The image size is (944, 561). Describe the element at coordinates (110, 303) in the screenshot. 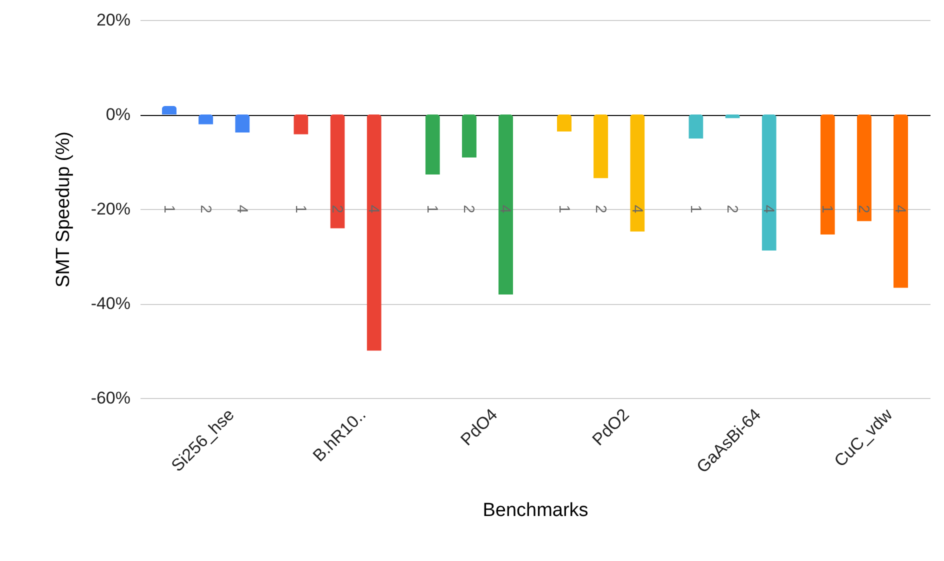

I see `y-tick-label: -40%` at that location.